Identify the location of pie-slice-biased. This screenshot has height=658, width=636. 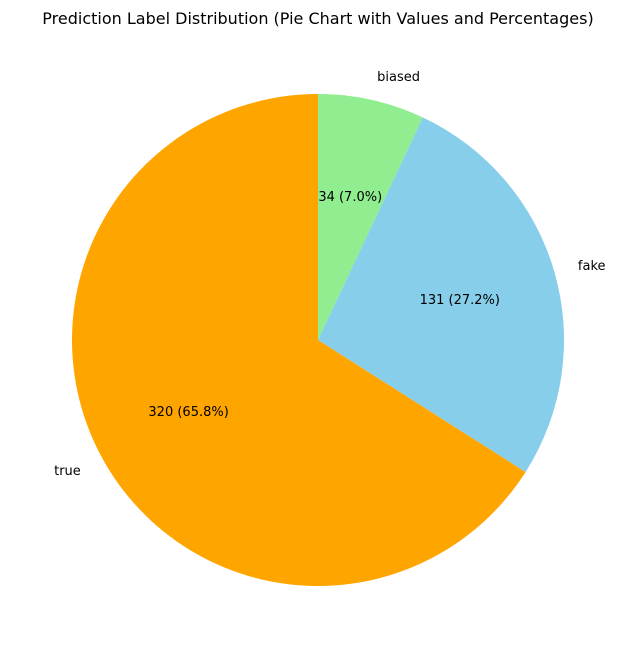
(370, 217).